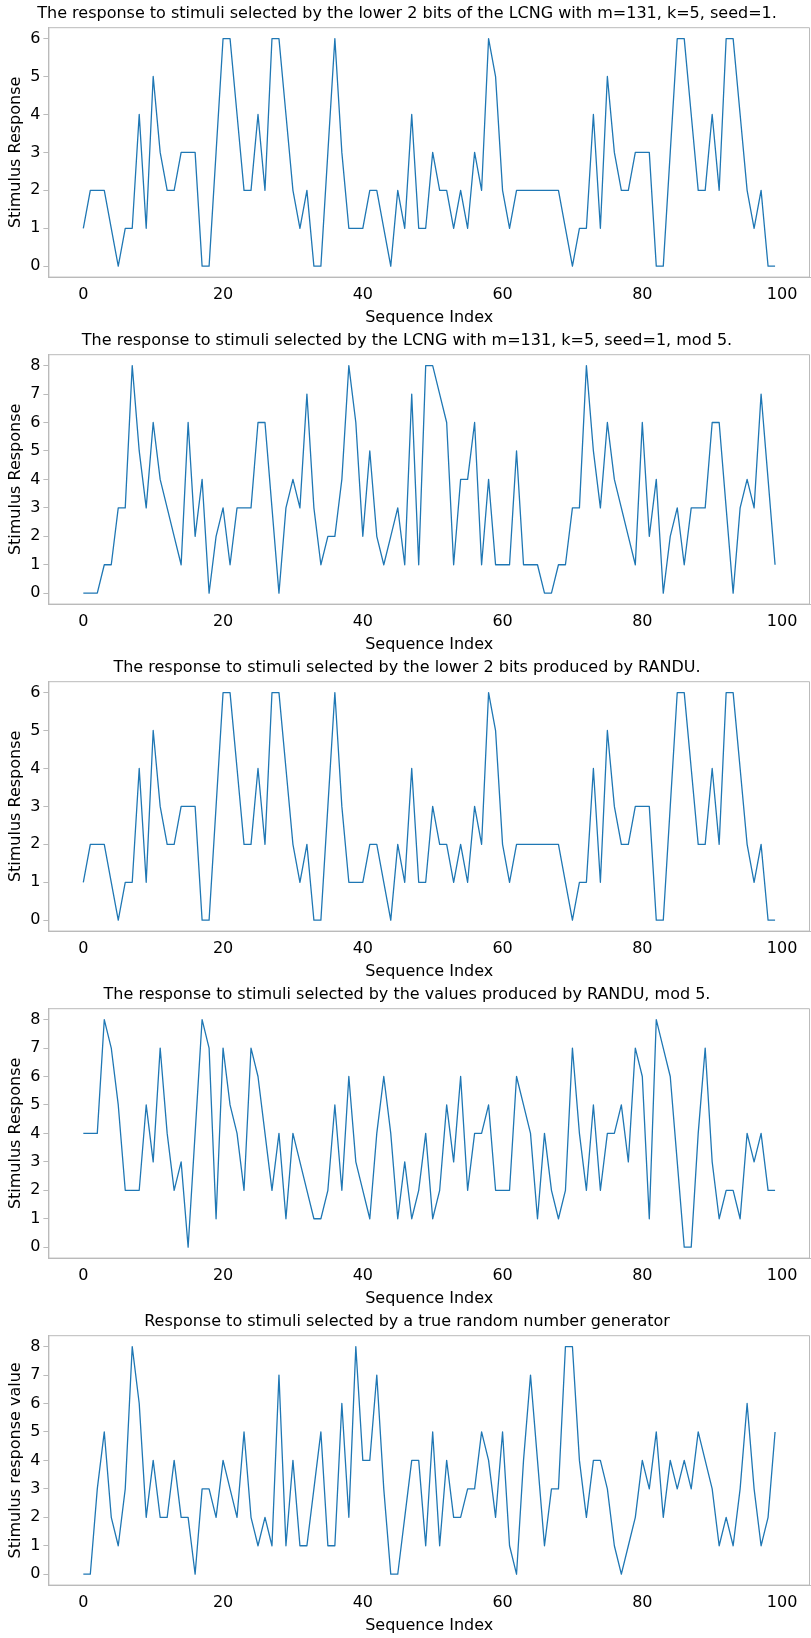 The height and width of the screenshot is (1638, 811). I want to click on y-axis-title: Stimulus response value, so click(14, 1460).